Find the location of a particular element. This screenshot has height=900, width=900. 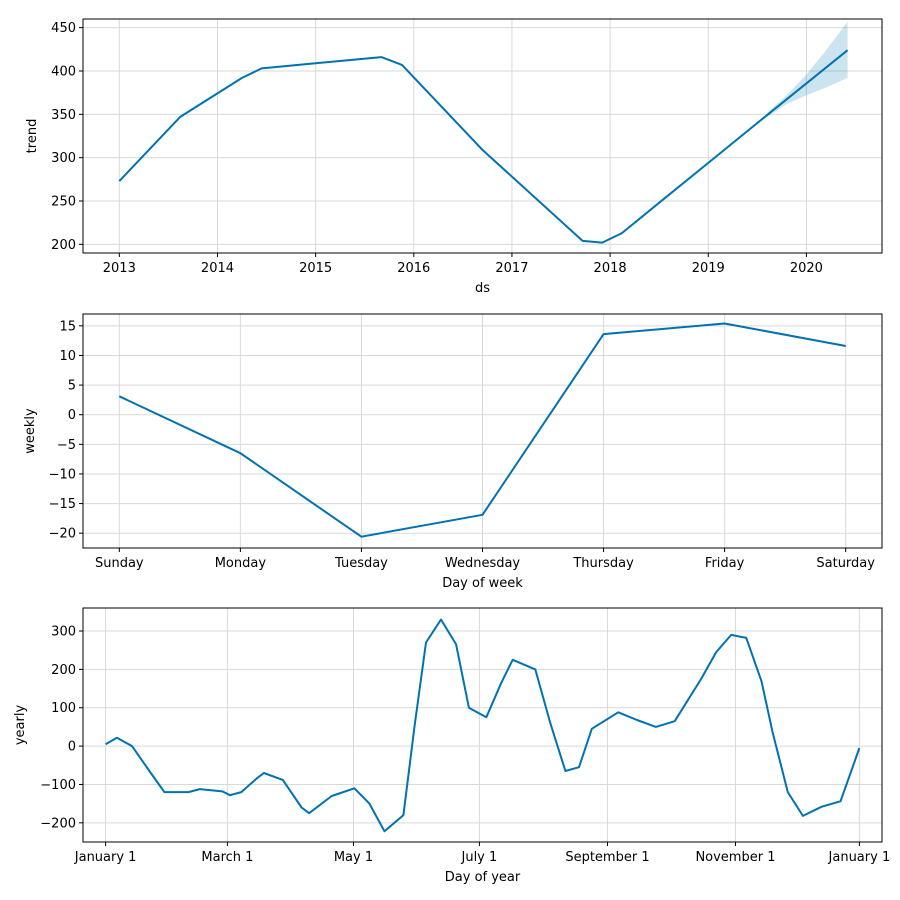

x-tick-label: September 1 is located at coordinates (607, 857).